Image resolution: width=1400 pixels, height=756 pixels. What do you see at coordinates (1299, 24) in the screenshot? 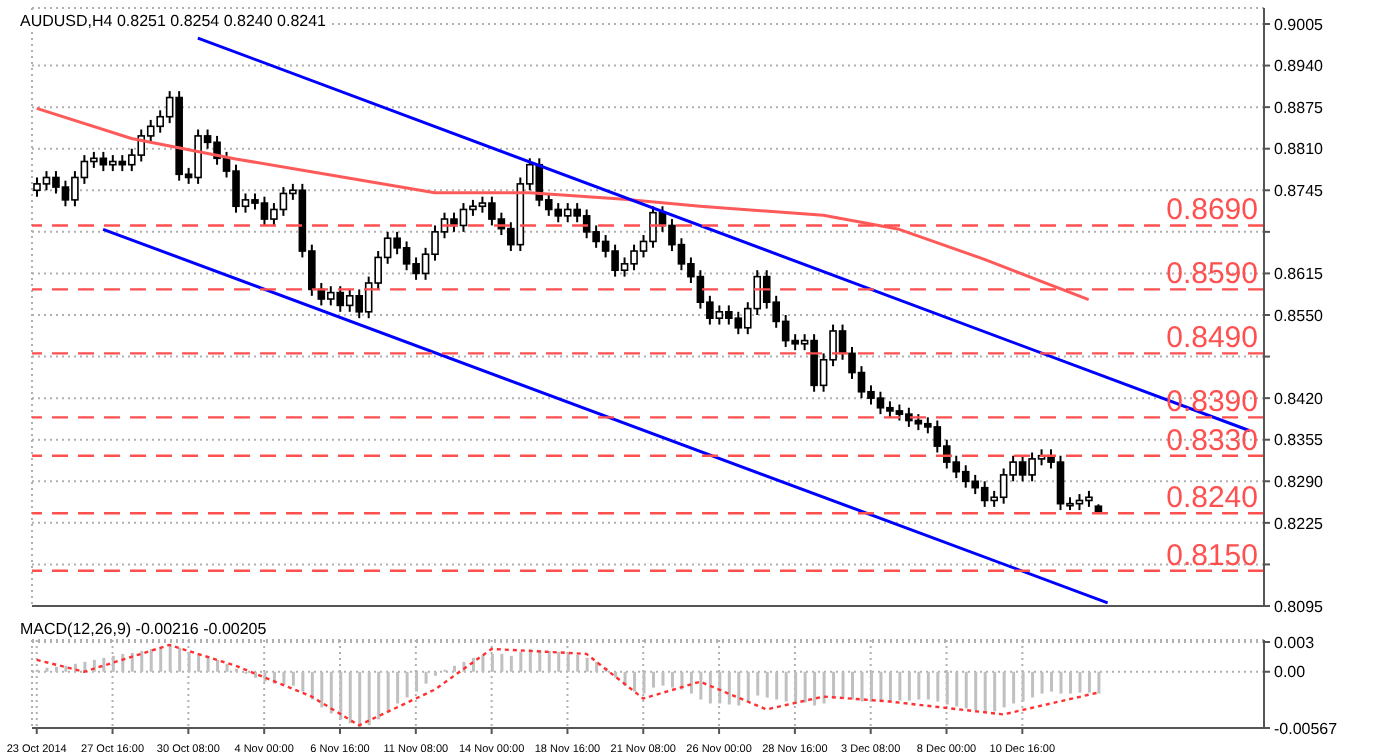
I see `y-tick-label: 0.9005` at bounding box center [1299, 24].